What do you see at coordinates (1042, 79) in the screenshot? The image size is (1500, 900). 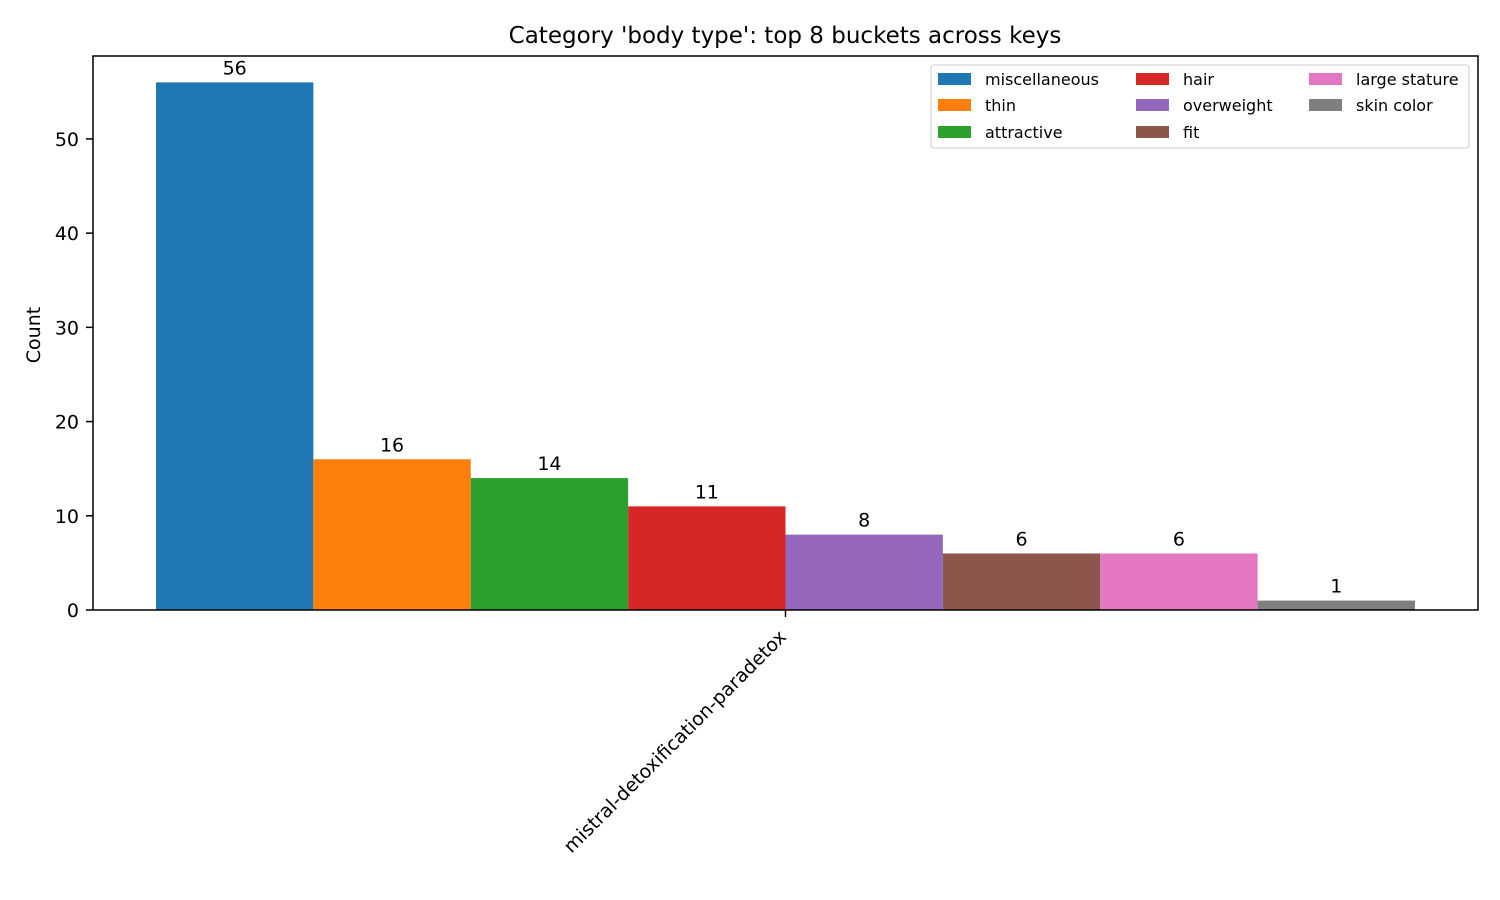 I see `legend-label-miscellaneous: miscellaneous` at bounding box center [1042, 79].